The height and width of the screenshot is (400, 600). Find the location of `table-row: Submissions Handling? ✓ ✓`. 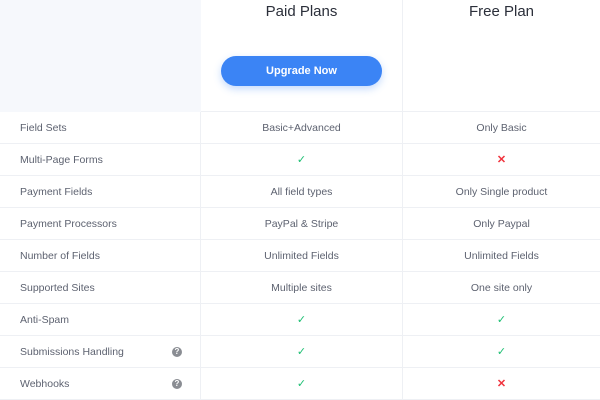

table-row: Submissions Handling? ✓ ✓ is located at coordinates (300, 352).